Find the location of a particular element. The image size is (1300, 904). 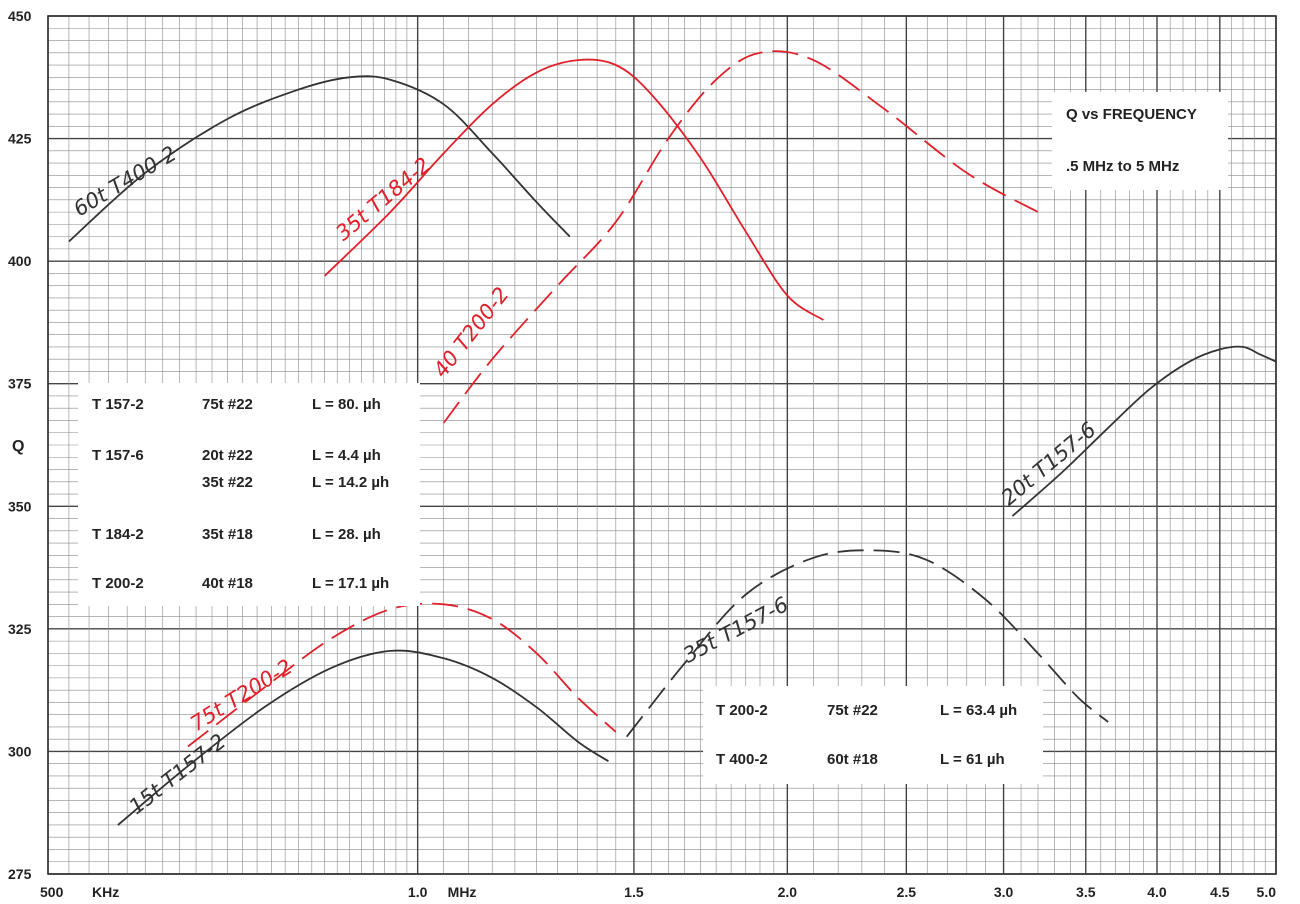

legend-inductance: L = 63.4 µh is located at coordinates (979, 710).